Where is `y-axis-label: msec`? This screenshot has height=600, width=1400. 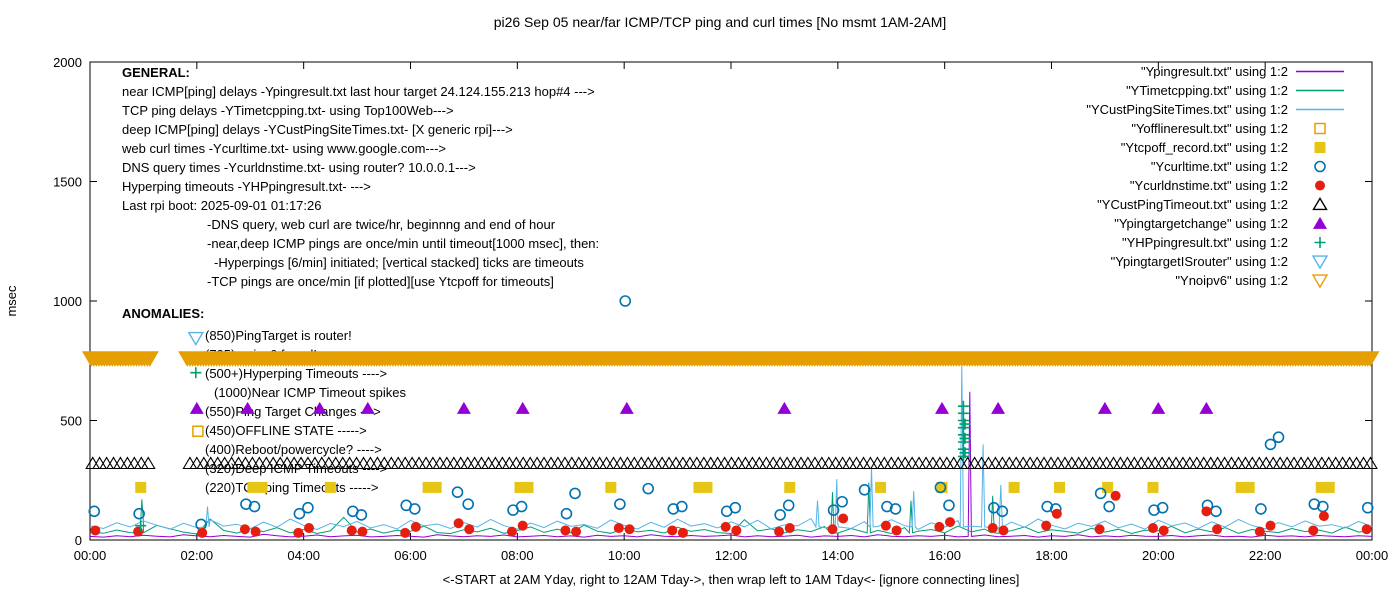
y-axis-label: msec is located at coordinates (11, 301).